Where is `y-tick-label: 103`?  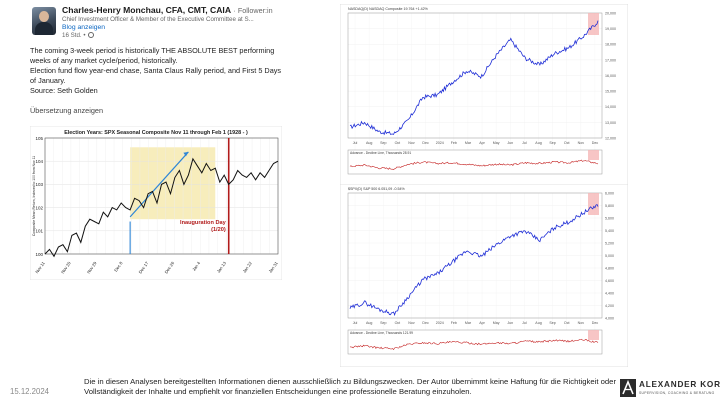 y-tick-label: 103 is located at coordinates (39, 184).